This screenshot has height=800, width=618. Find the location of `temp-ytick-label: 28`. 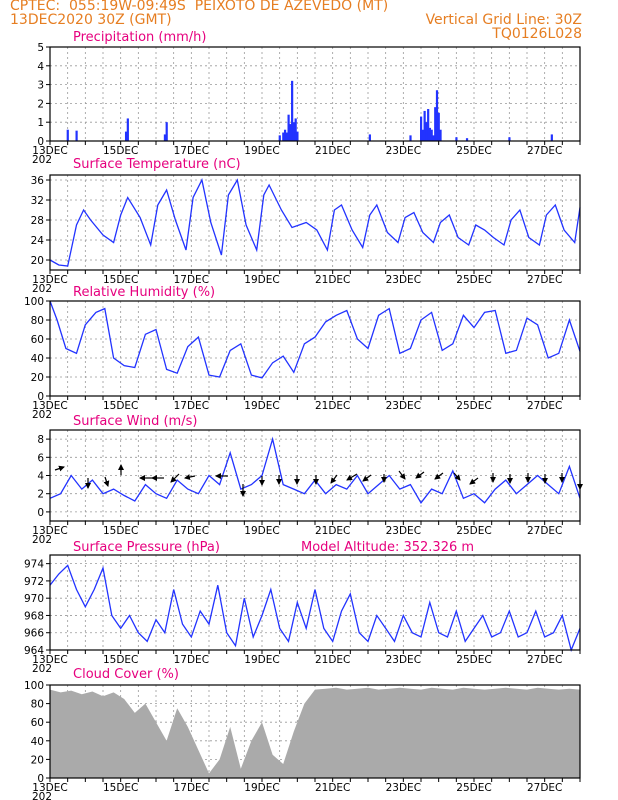

temp-ytick-label: 28 is located at coordinates (37, 221).